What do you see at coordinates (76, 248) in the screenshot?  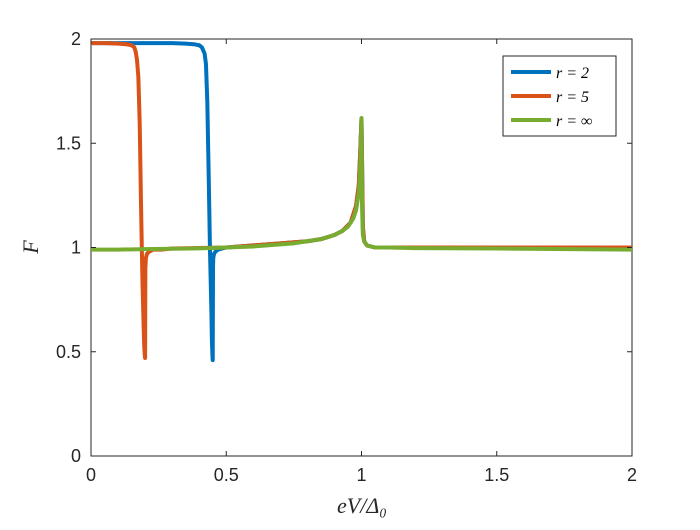 I see `y-tick-label: 1` at bounding box center [76, 248].